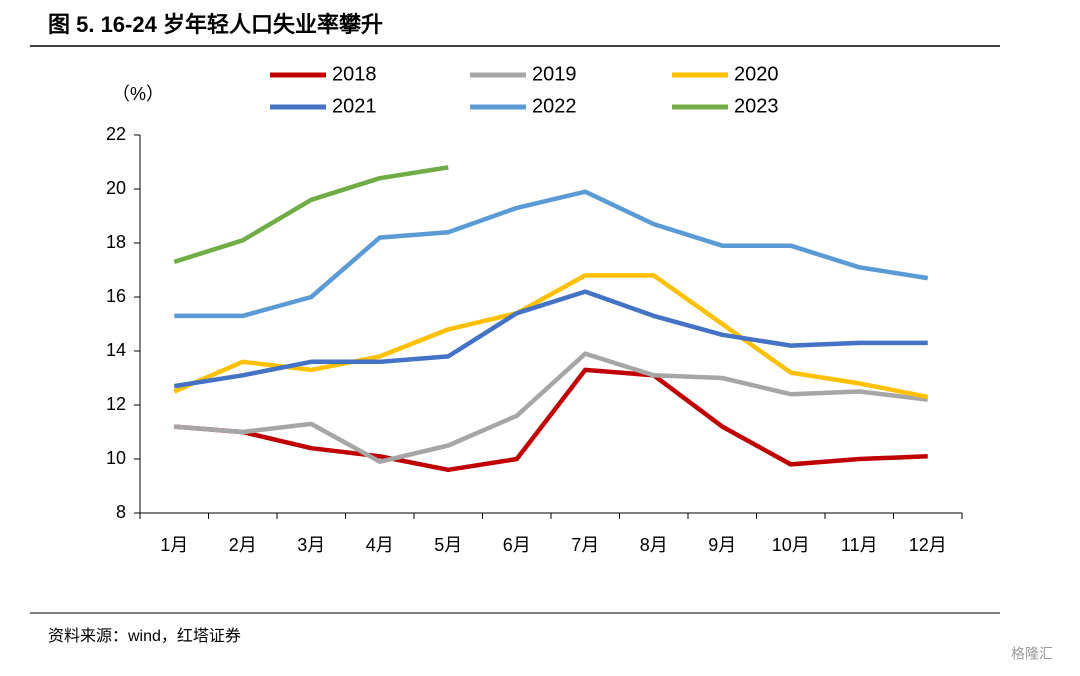 This screenshot has height=676, width=1080. What do you see at coordinates (756, 74) in the screenshot?
I see `legend-label: 2020` at bounding box center [756, 74].